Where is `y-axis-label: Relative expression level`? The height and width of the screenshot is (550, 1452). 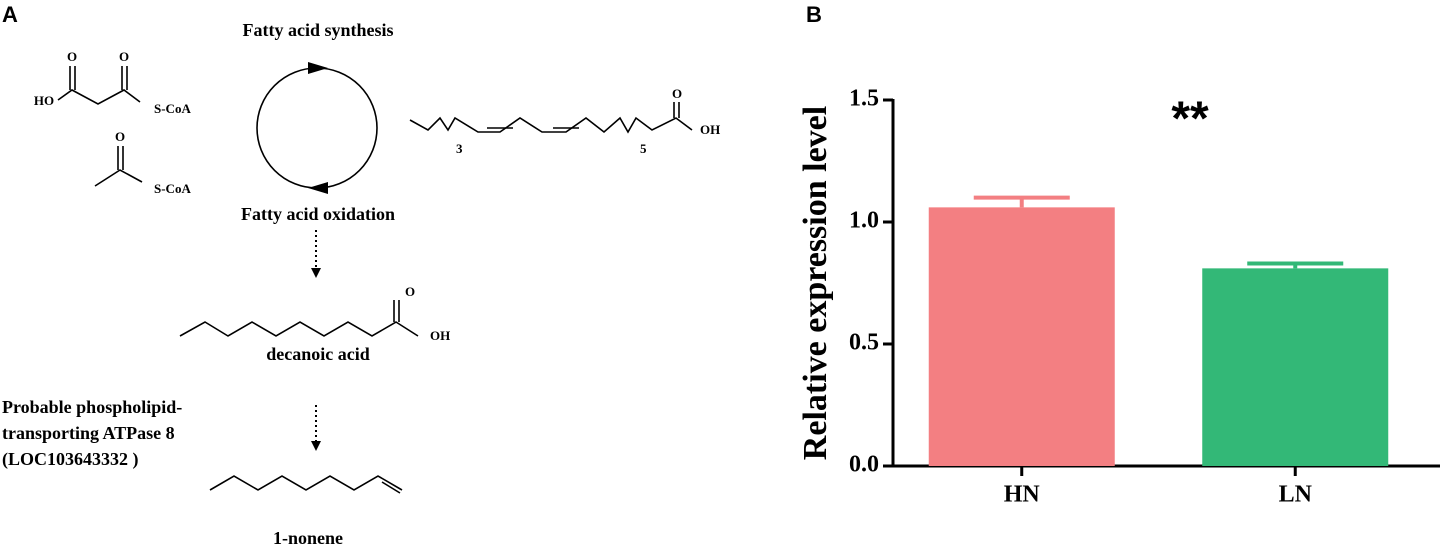
y-axis-label: Relative expression level is located at coordinates (815, 283).